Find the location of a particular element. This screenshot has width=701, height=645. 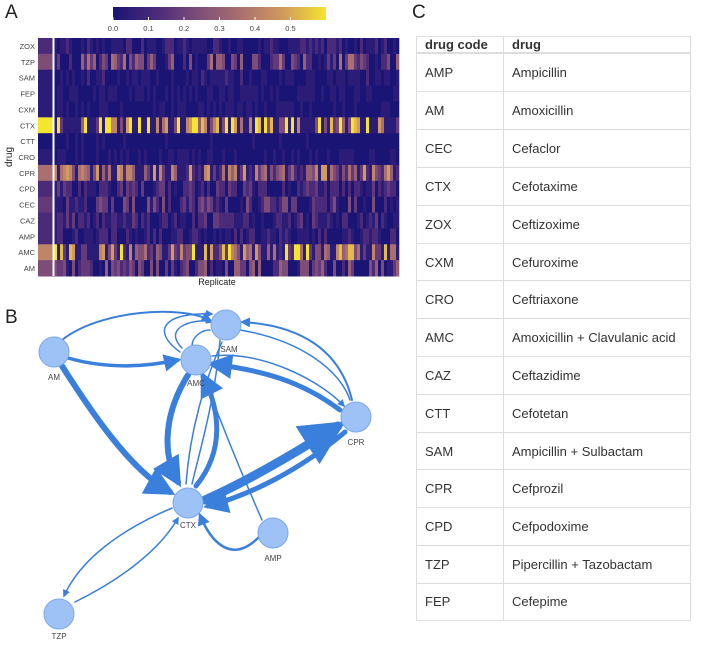

drug-code-cell: CPR is located at coordinates (460, 488).